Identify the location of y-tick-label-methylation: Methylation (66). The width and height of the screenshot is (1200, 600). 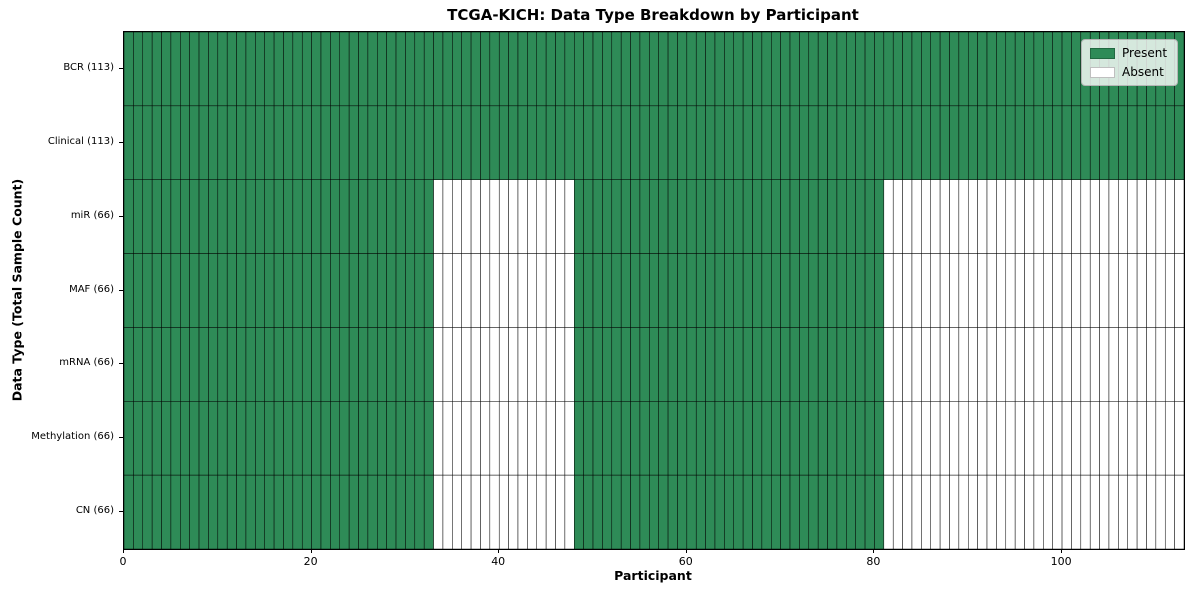
(72, 437).